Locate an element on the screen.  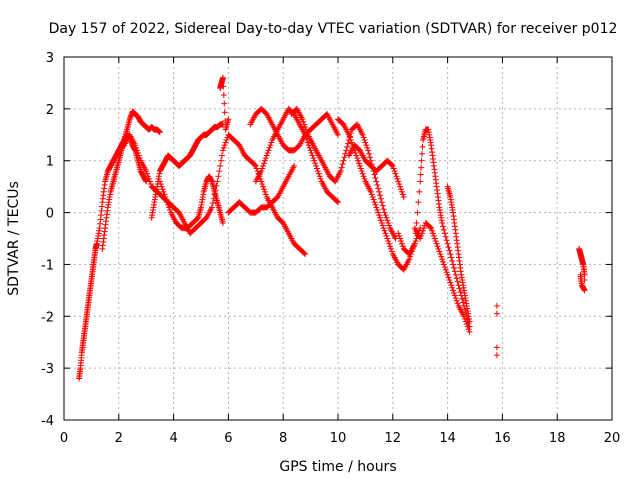
x-tick-label: 0 is located at coordinates (64, 438).